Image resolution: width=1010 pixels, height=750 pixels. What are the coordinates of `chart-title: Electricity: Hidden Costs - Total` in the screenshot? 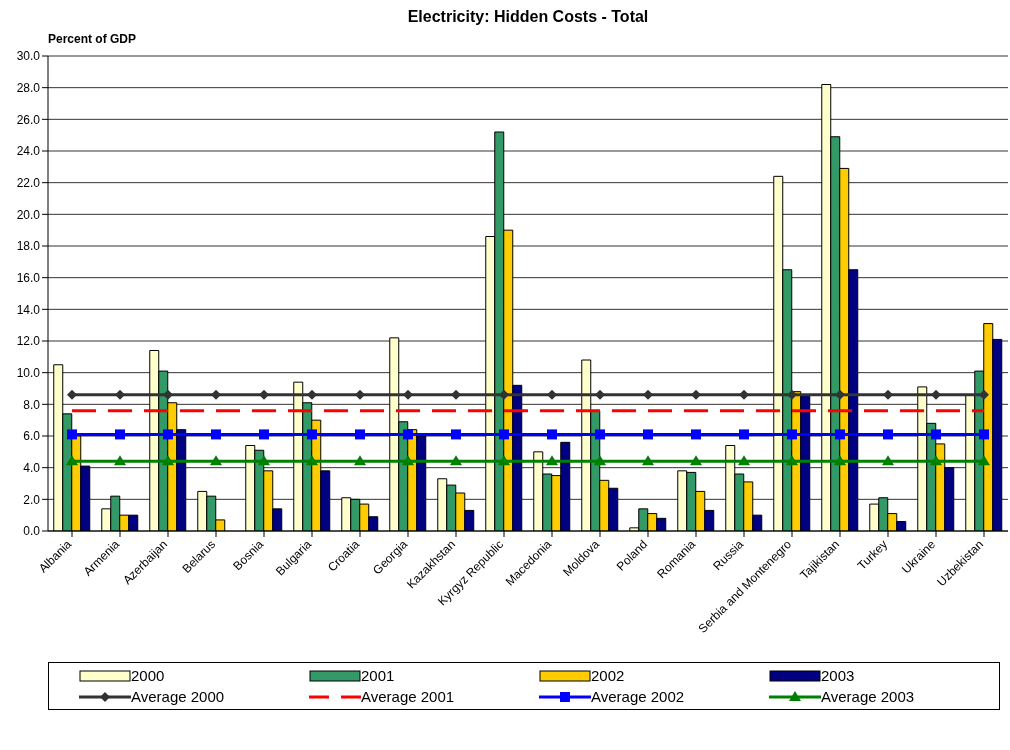 It's located at (528, 17).